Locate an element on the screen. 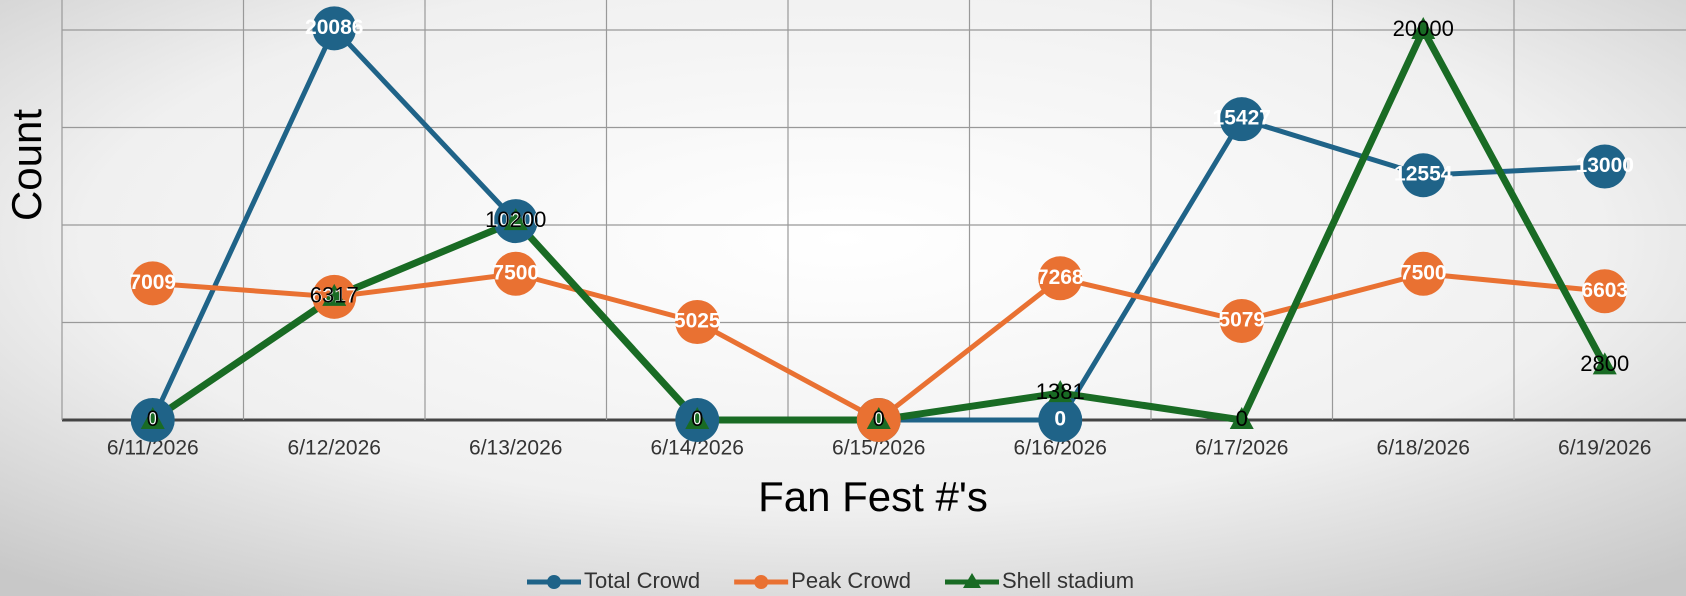 The height and width of the screenshot is (596, 1686). x-tick-label: 6/13/2026 is located at coordinates (515, 448).